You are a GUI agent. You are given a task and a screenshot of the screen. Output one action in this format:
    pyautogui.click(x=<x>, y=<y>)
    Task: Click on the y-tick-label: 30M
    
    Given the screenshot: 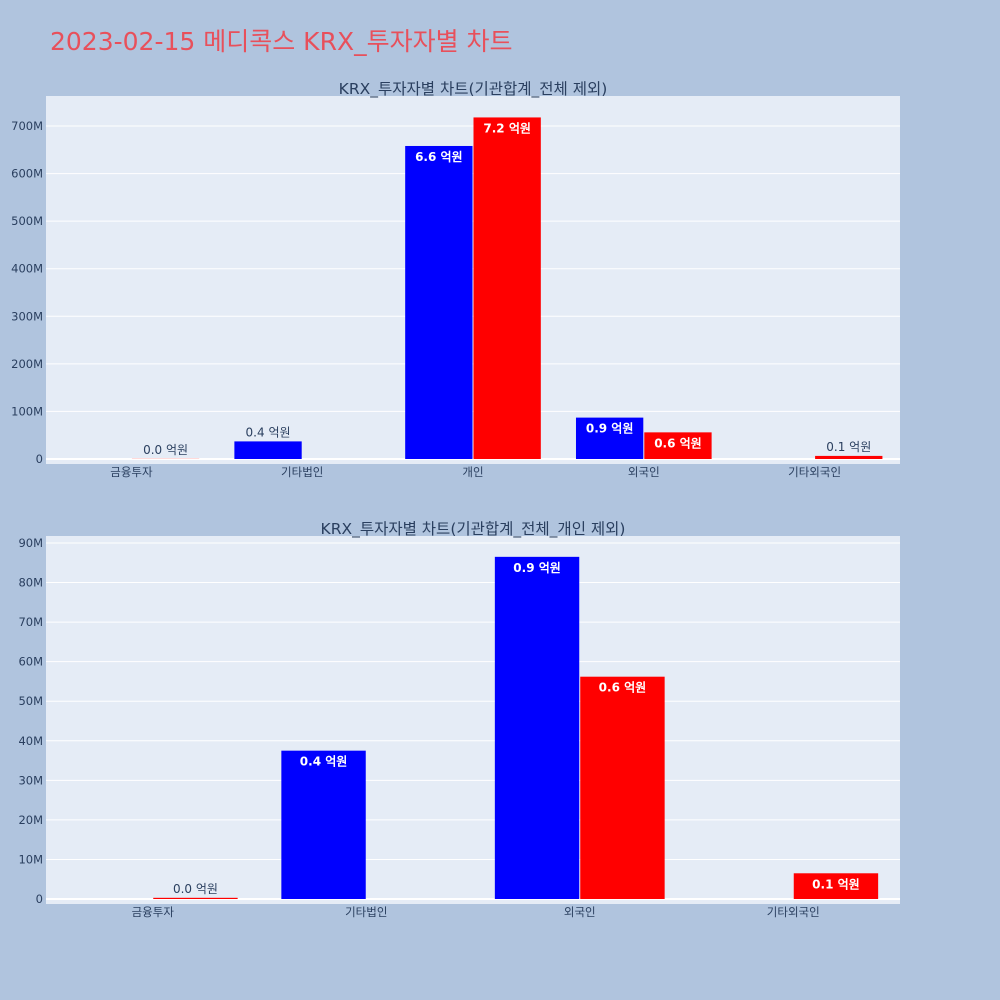 What is the action you would take?
    pyautogui.click(x=30, y=780)
    